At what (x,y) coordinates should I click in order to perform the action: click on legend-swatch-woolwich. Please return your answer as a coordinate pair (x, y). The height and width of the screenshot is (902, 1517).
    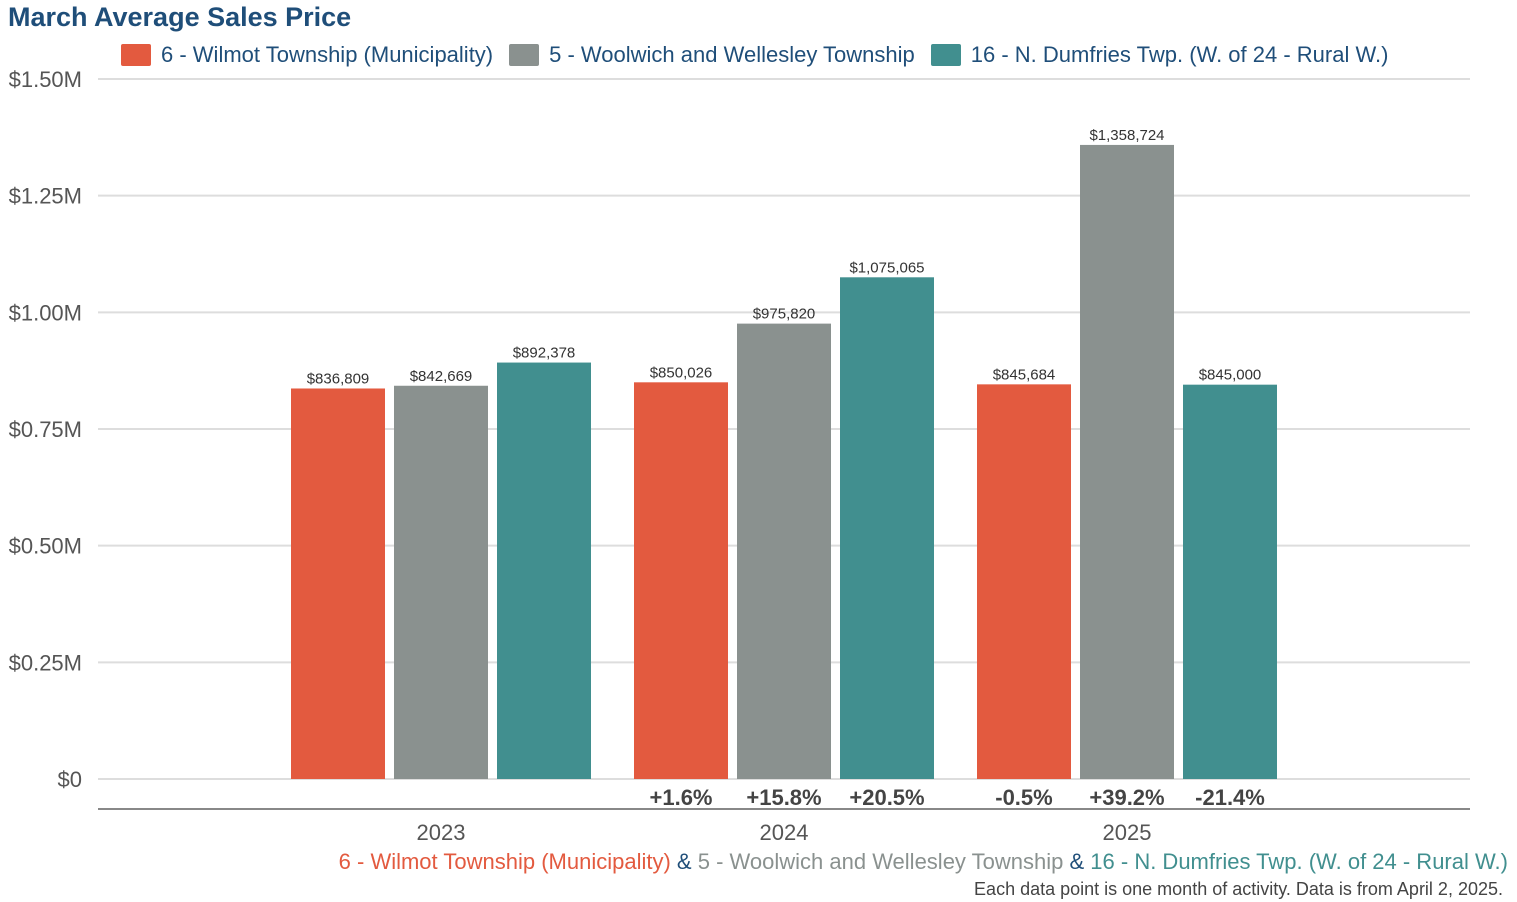
    Looking at the image, I should click on (524, 55).